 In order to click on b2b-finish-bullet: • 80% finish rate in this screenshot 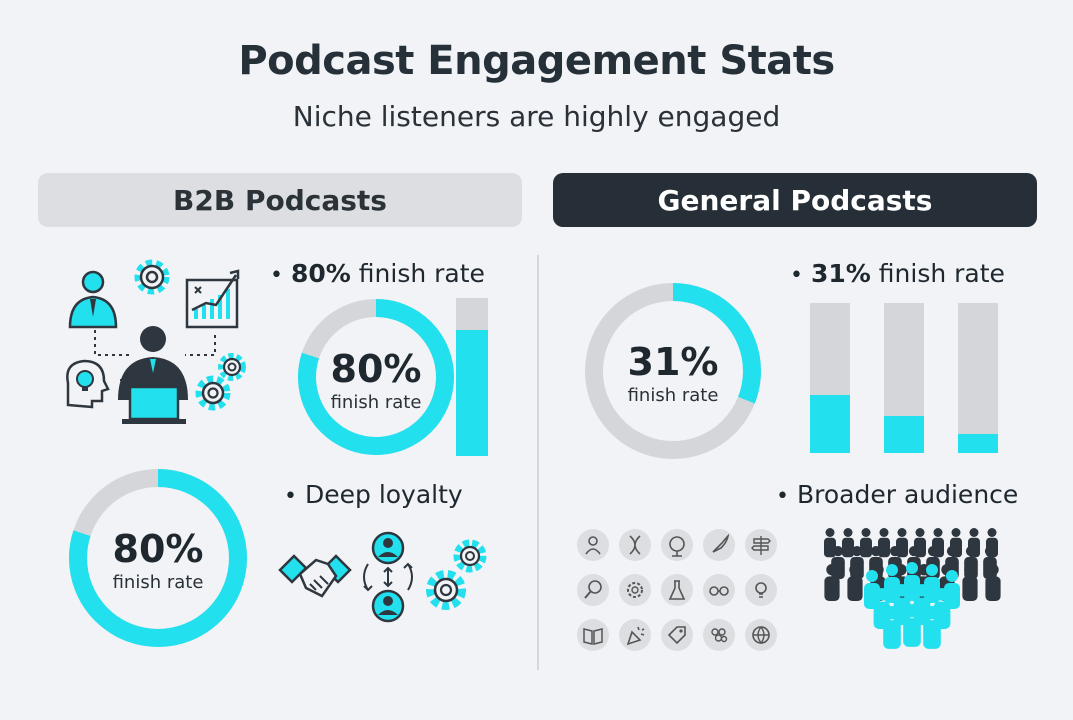, I will do `click(377, 273)`.